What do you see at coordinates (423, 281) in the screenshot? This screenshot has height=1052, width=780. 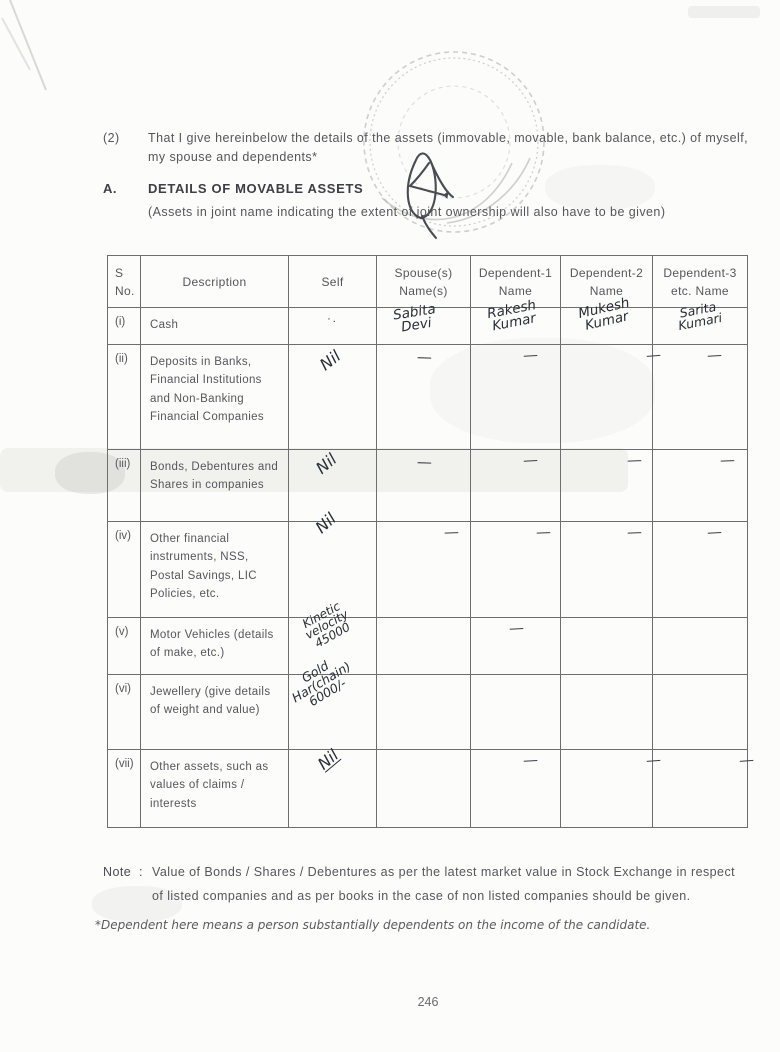 I see `header-spouse: Spouse(s) Name(s)` at bounding box center [423, 281].